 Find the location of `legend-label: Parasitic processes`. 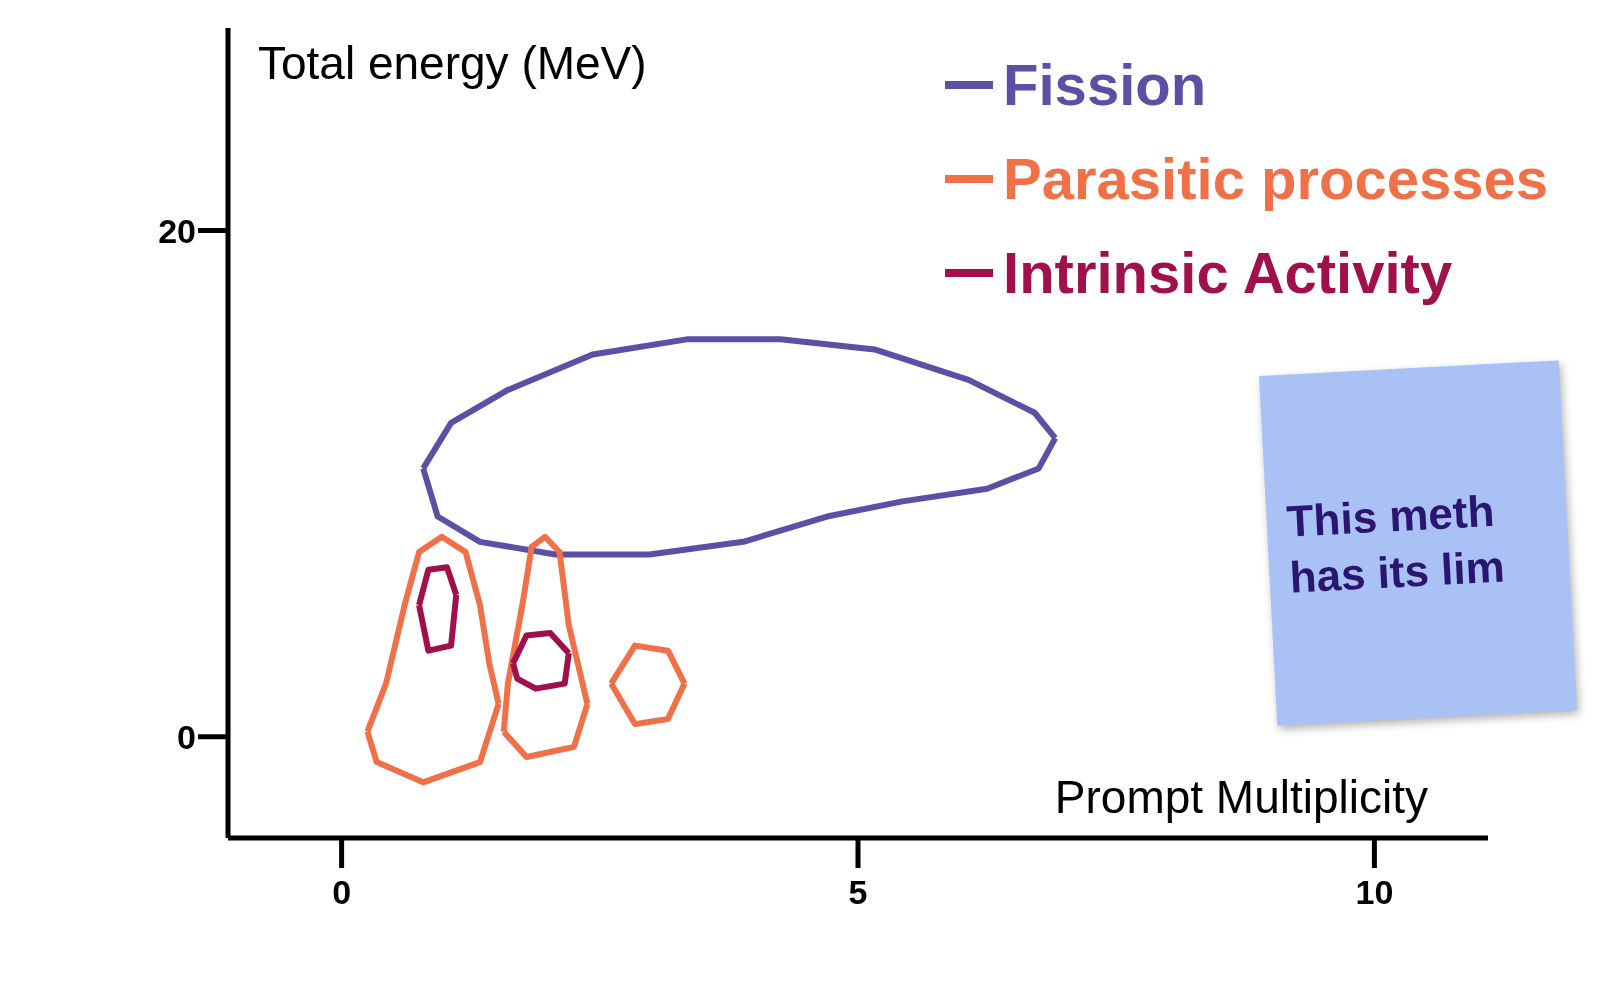

legend-label: Parasitic processes is located at coordinates (1275, 179).